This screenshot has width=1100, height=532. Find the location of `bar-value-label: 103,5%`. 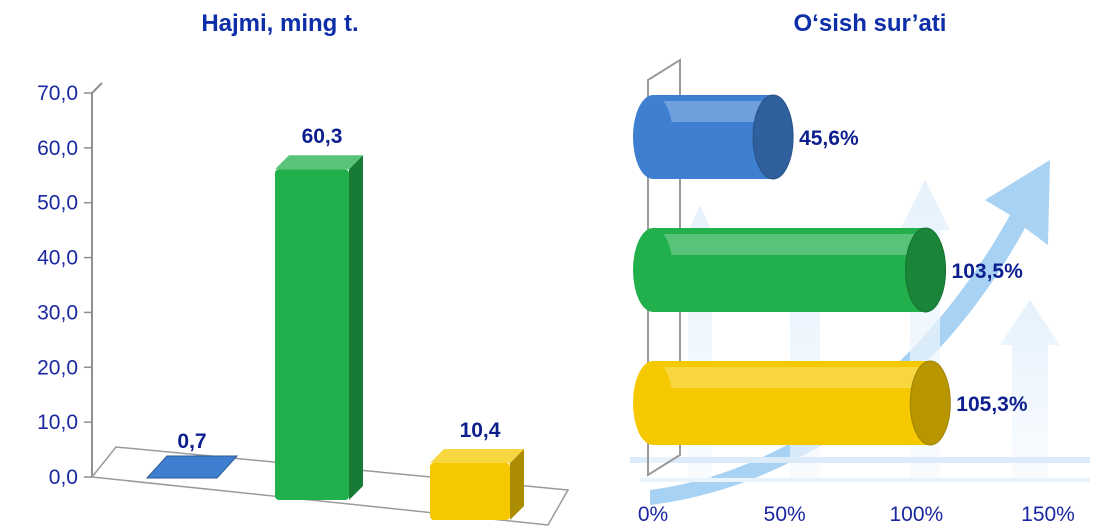

bar-value-label: 103,5% is located at coordinates (988, 271).